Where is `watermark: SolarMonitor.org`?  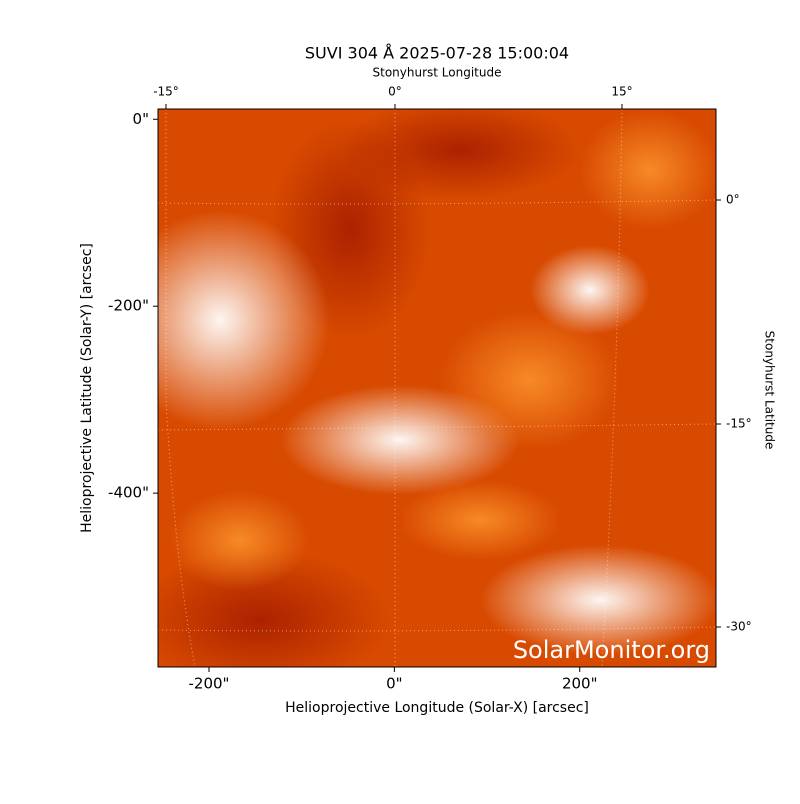
watermark: SolarMonitor.org is located at coordinates (611, 650).